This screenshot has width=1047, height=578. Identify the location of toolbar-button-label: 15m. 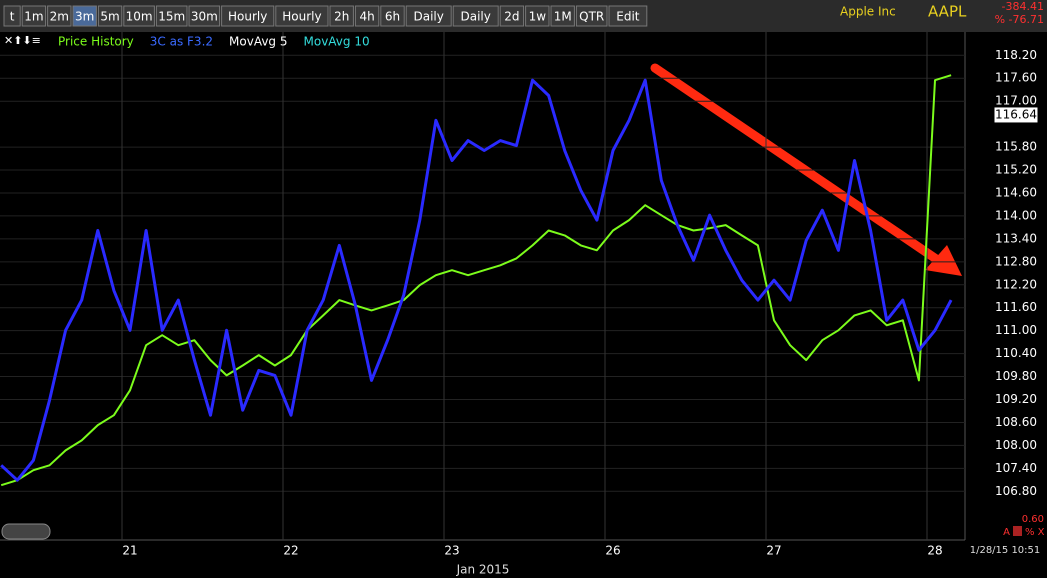
(171, 17).